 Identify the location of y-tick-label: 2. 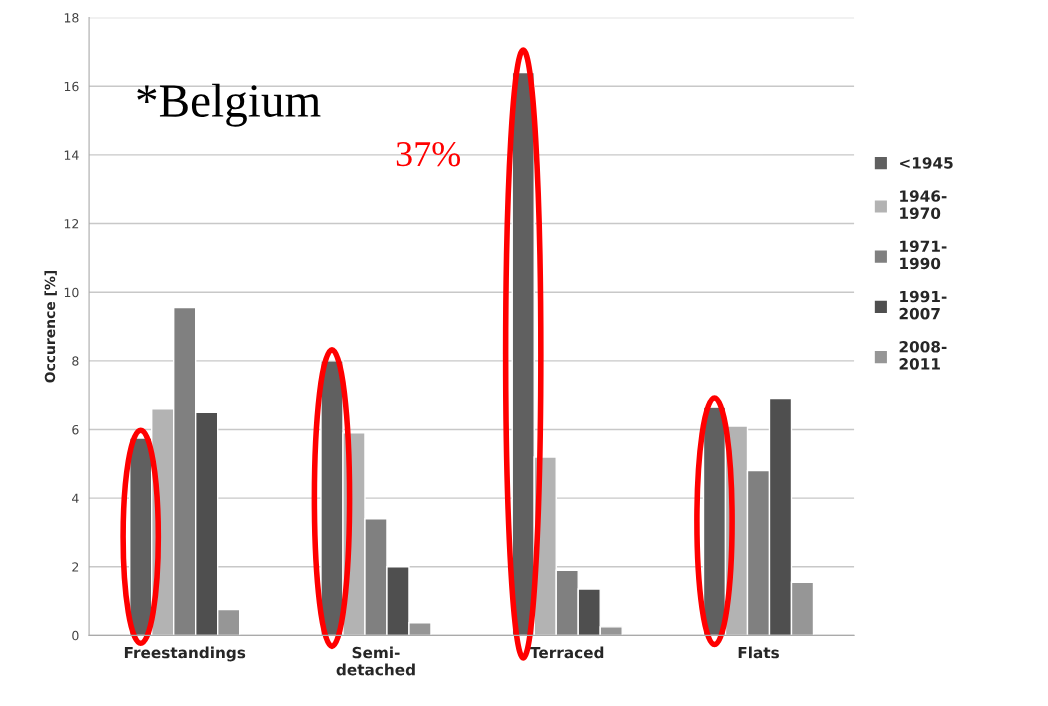
(75, 567).